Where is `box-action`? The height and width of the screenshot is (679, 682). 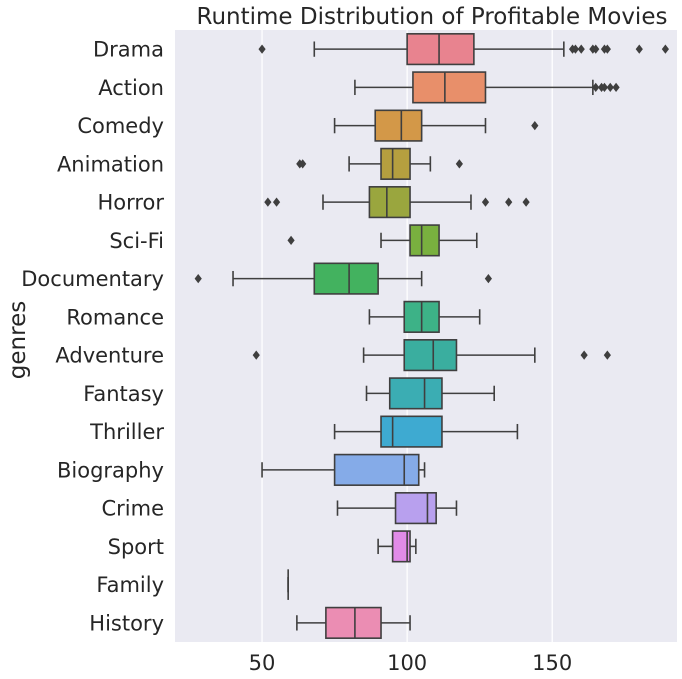 box-action is located at coordinates (487, 87).